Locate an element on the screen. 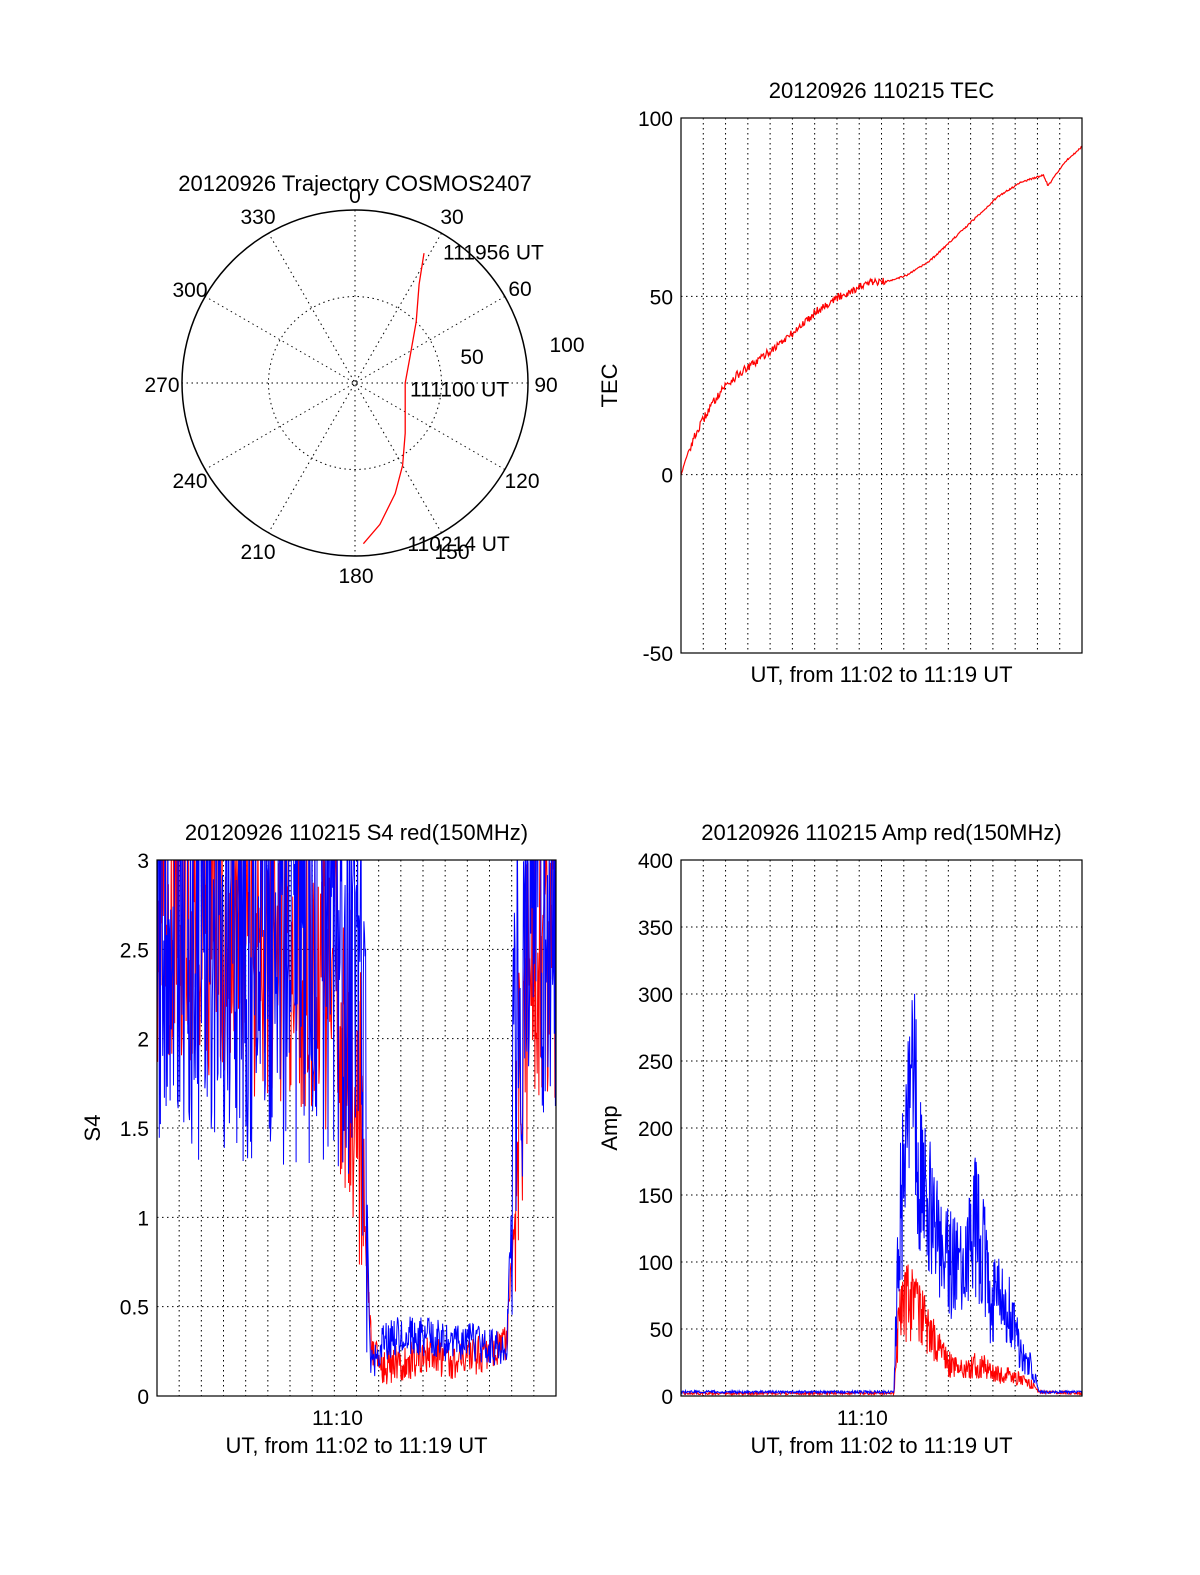 This screenshot has width=1200, height=1575. polar-angle-label: 210 is located at coordinates (257, 552).